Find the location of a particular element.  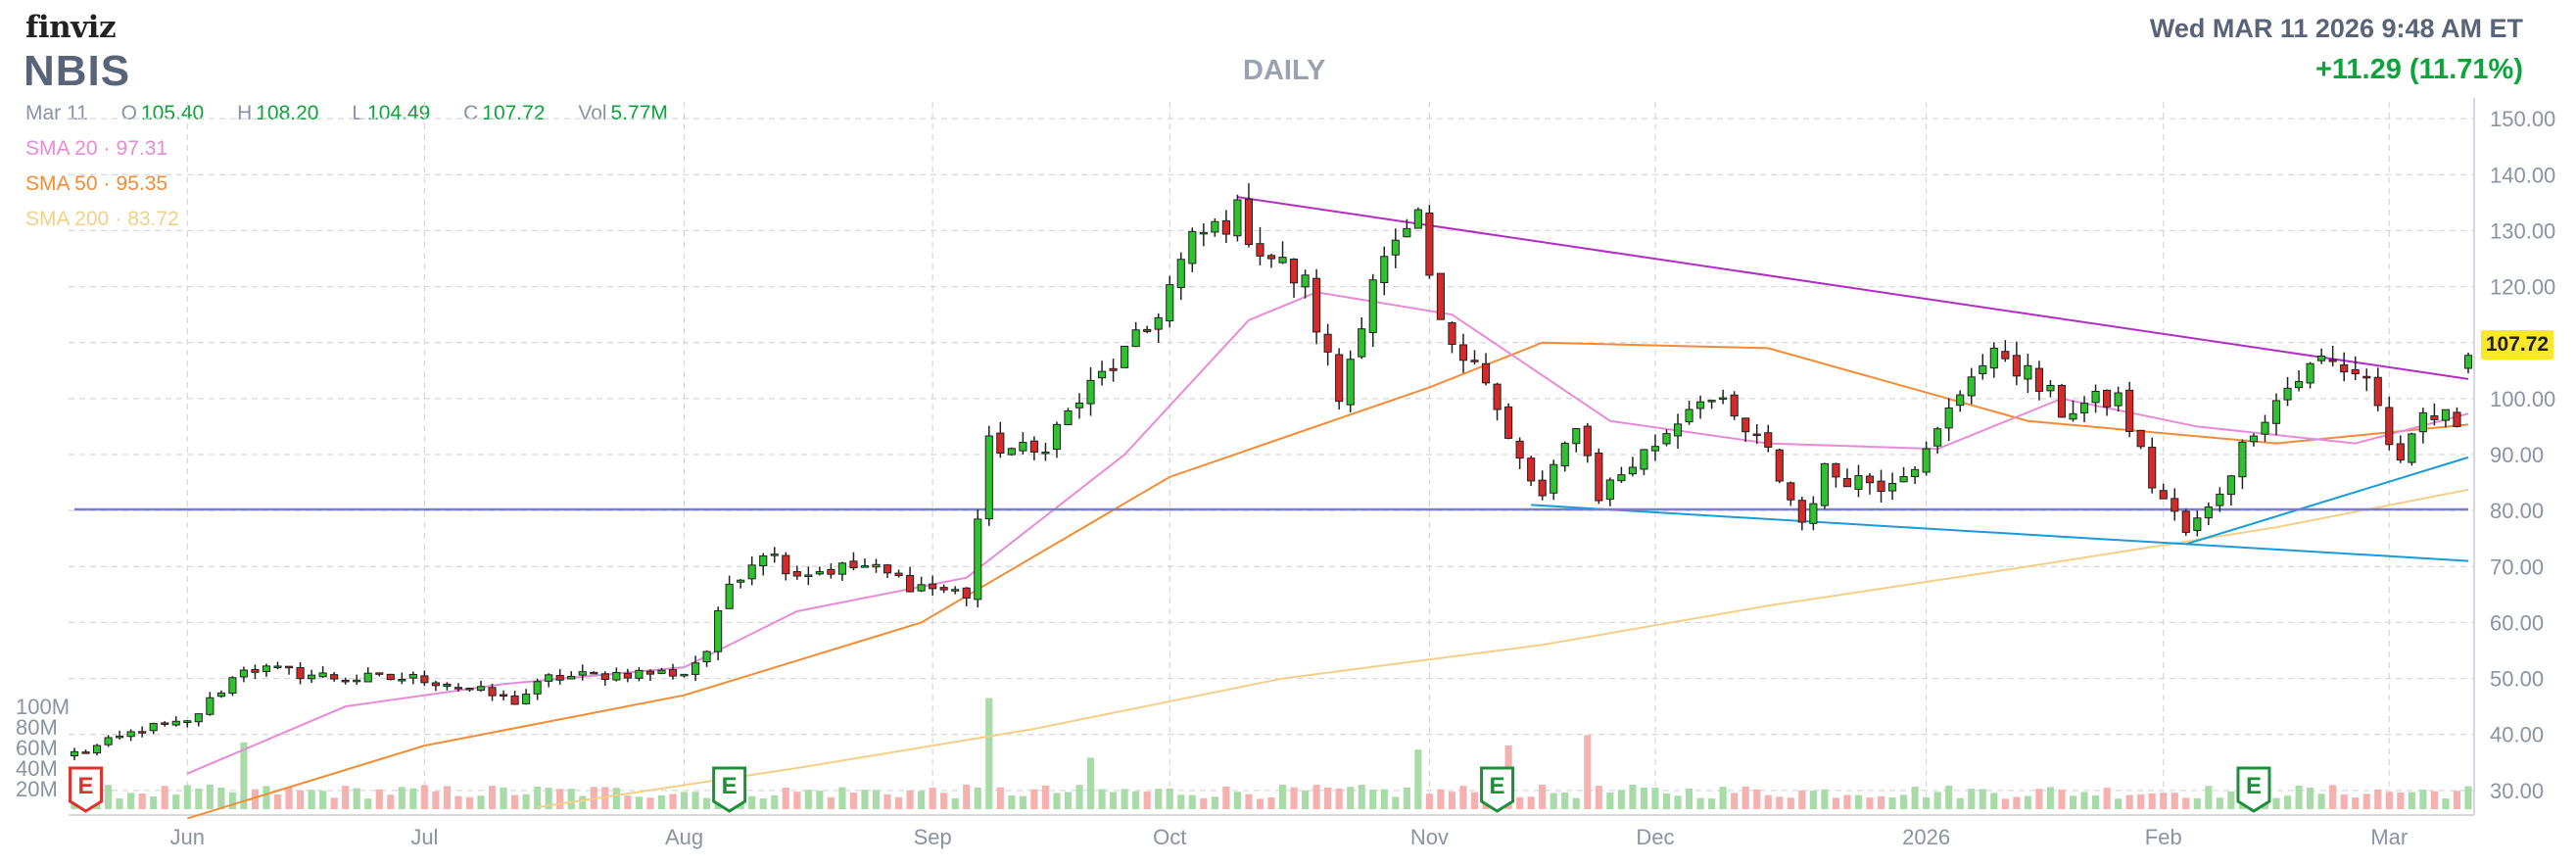

x-tick-label: Sep is located at coordinates (933, 837).